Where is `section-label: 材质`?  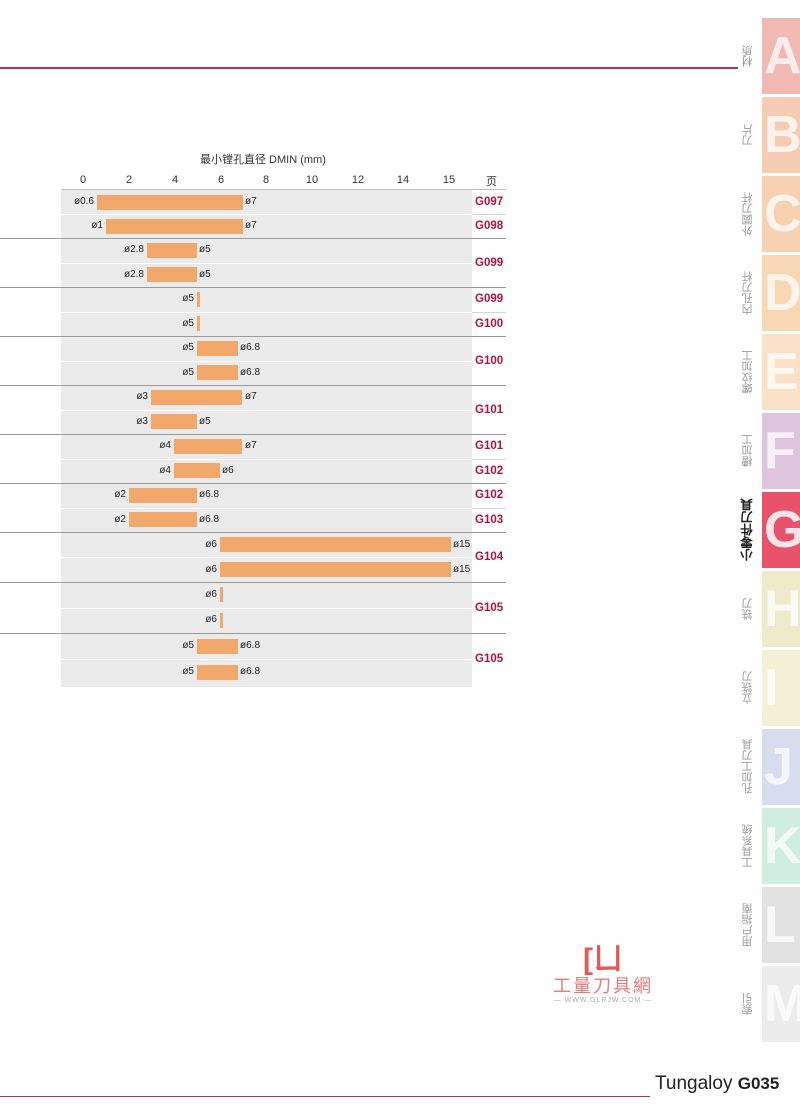 section-label: 材质 is located at coordinates (748, 56).